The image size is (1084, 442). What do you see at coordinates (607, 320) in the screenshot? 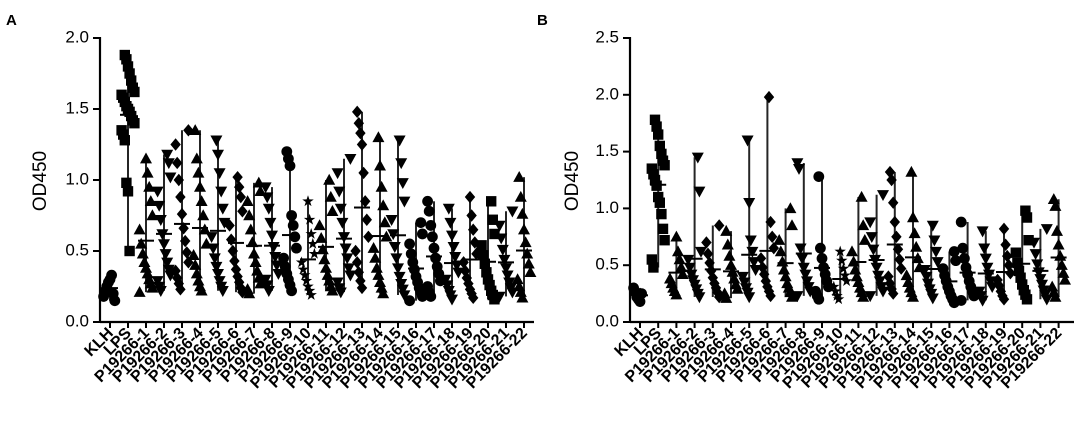
I see `panel-b-ytick-label: 0.0` at bounding box center [607, 320].